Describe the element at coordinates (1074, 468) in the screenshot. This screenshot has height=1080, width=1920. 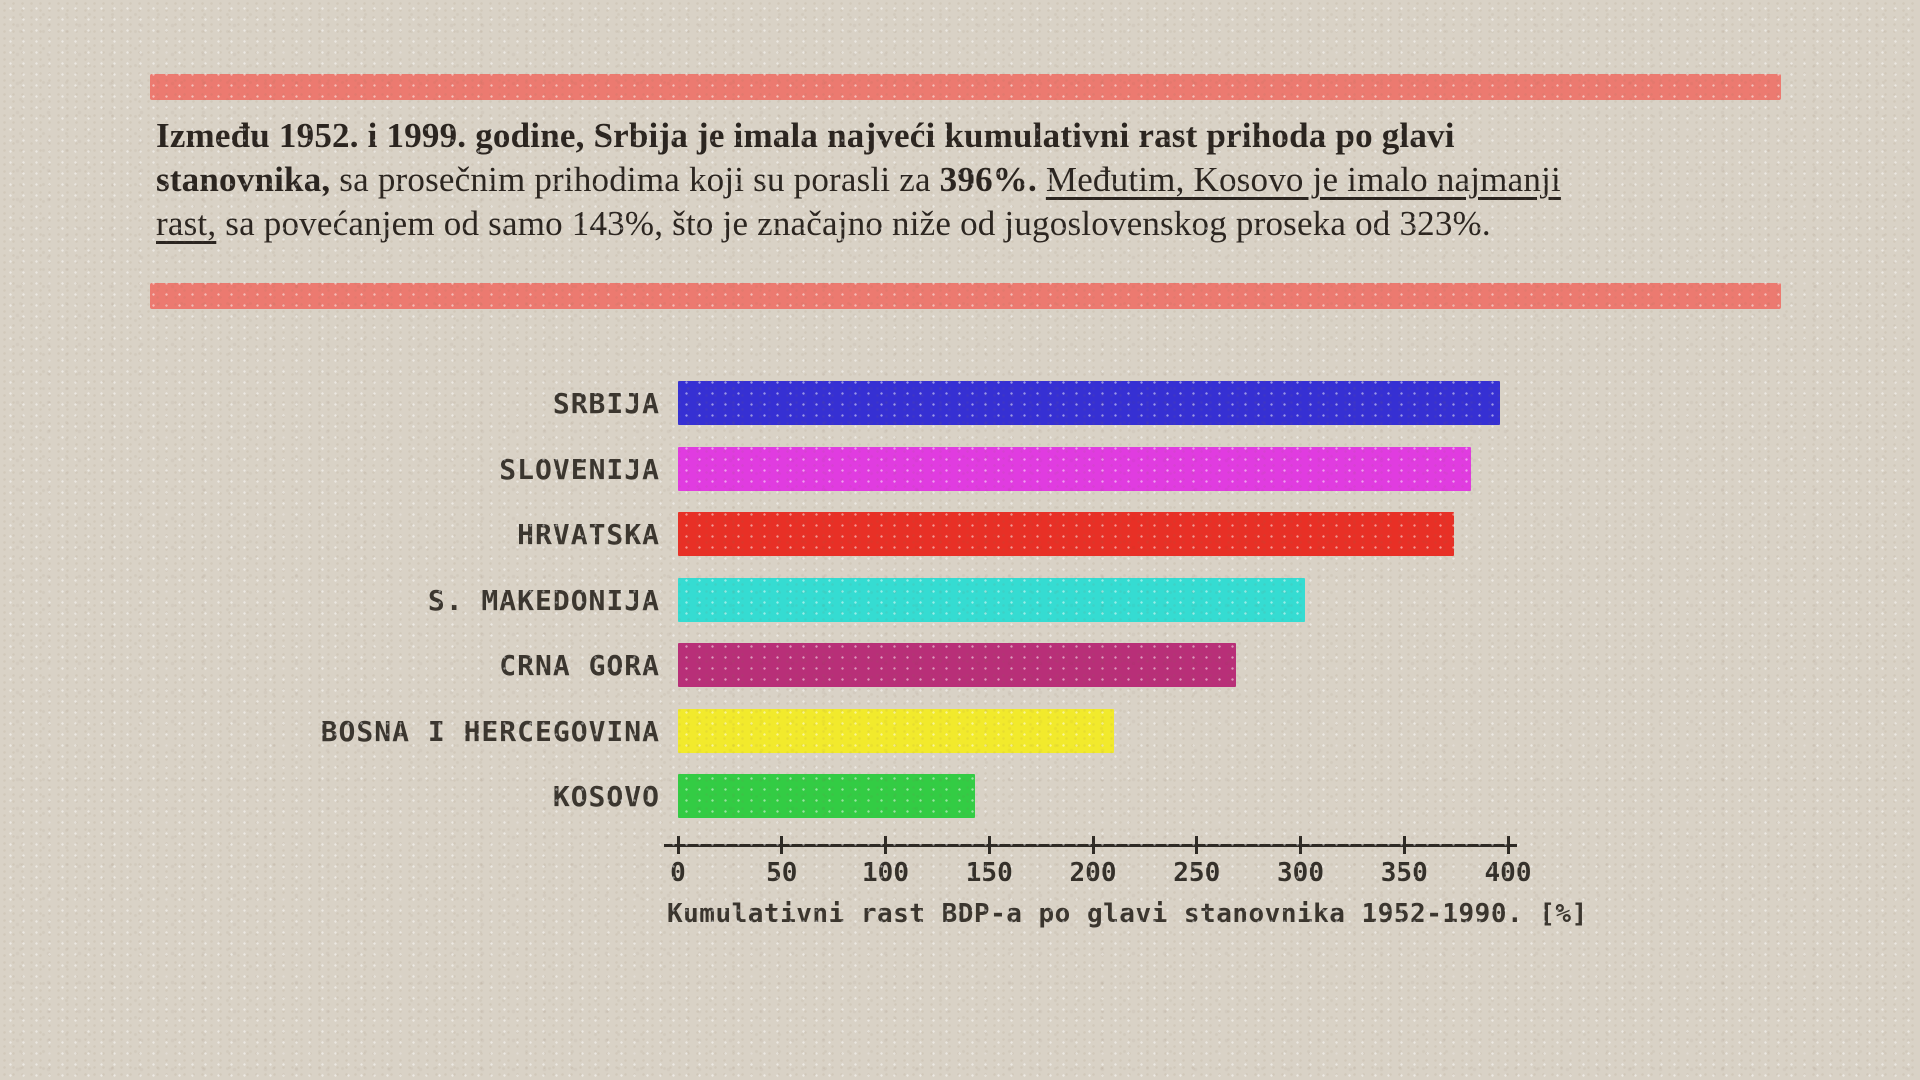
I see `bar-slovenija` at that location.